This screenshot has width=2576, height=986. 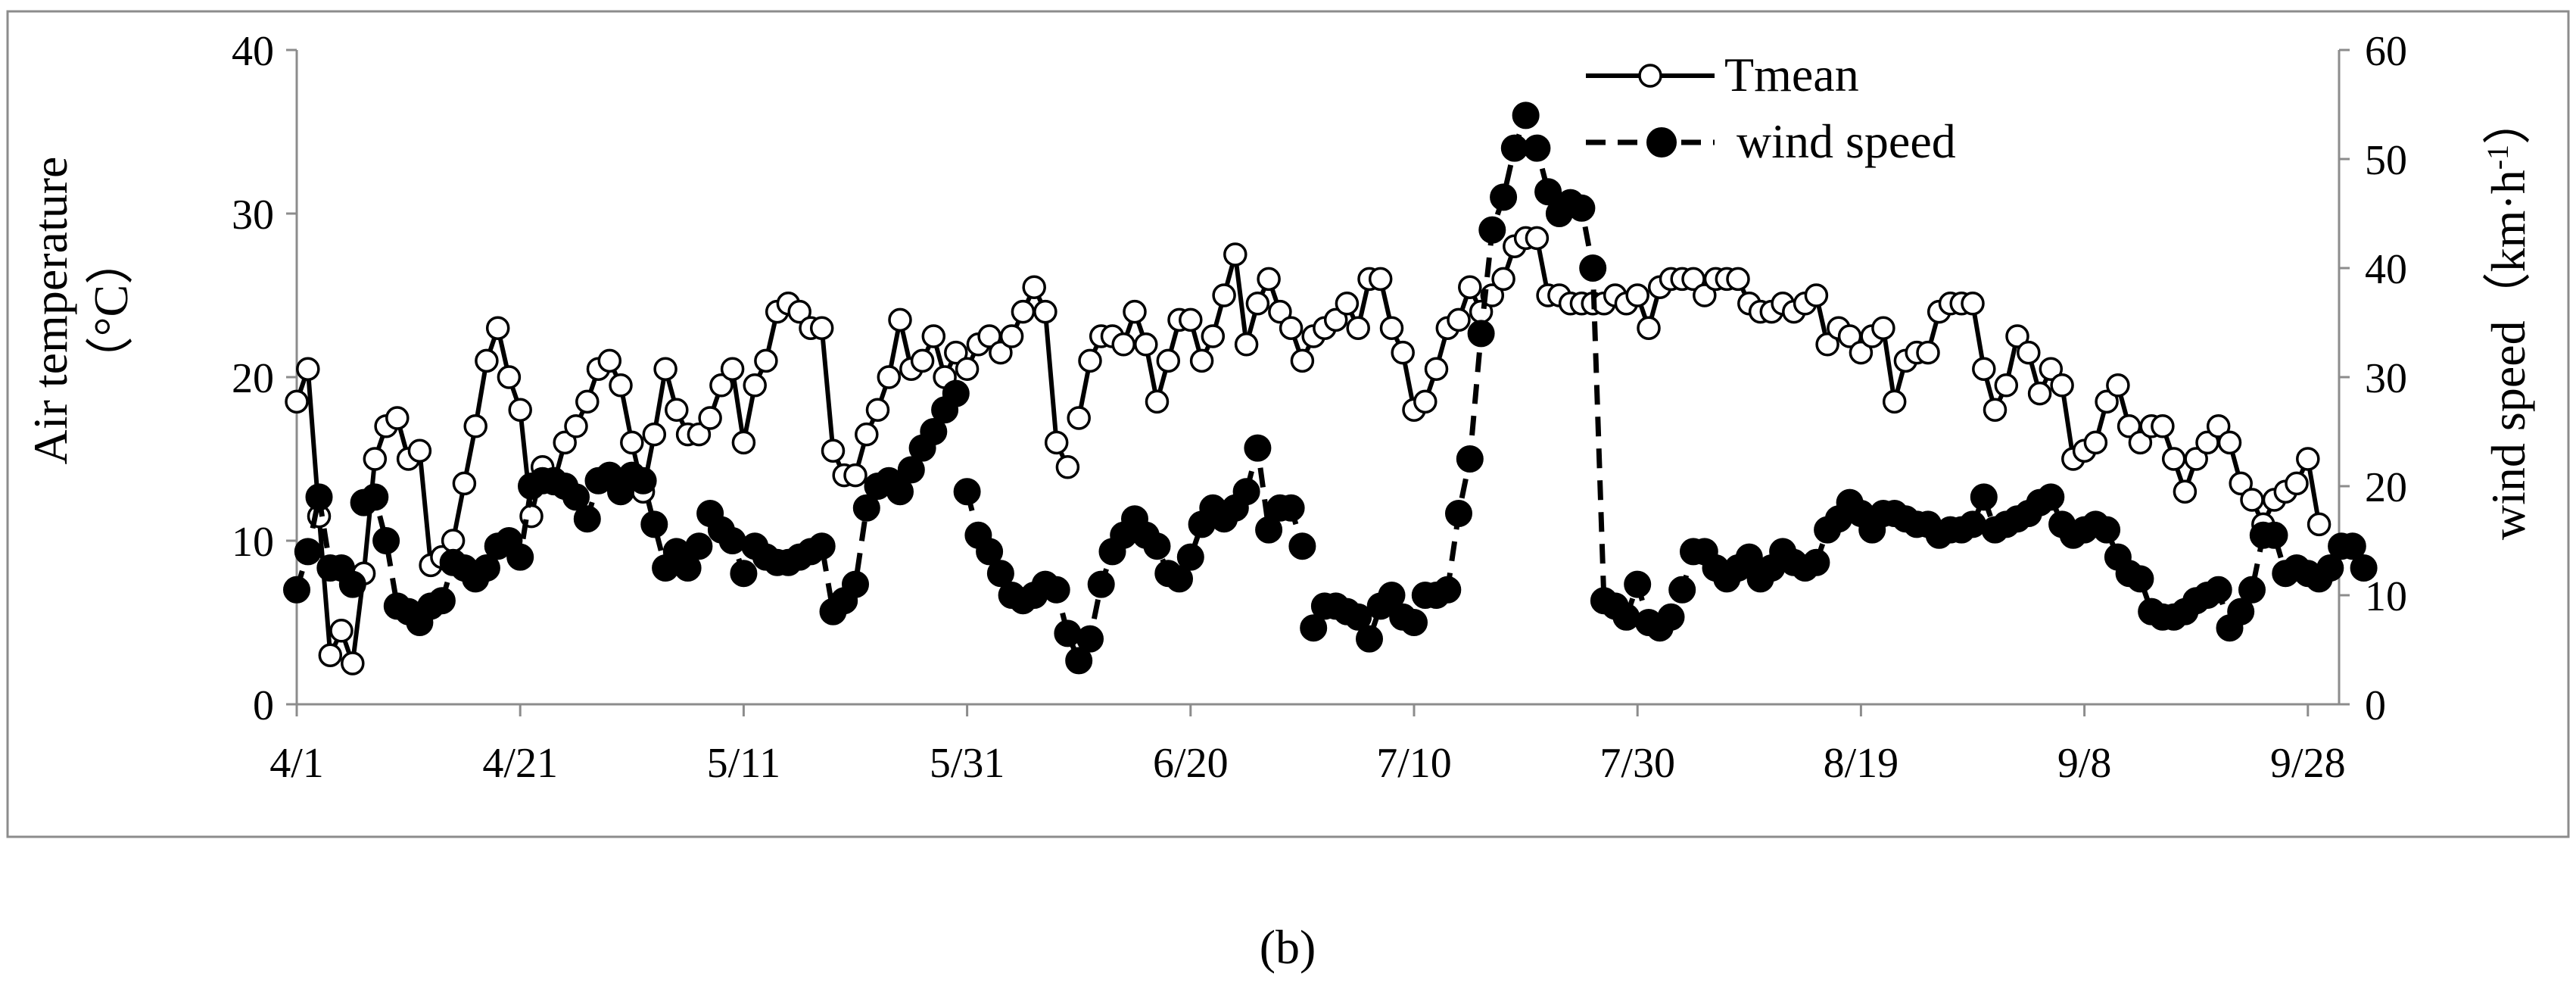 I want to click on legend-wind-label: wind speed, so click(x=1840, y=141).